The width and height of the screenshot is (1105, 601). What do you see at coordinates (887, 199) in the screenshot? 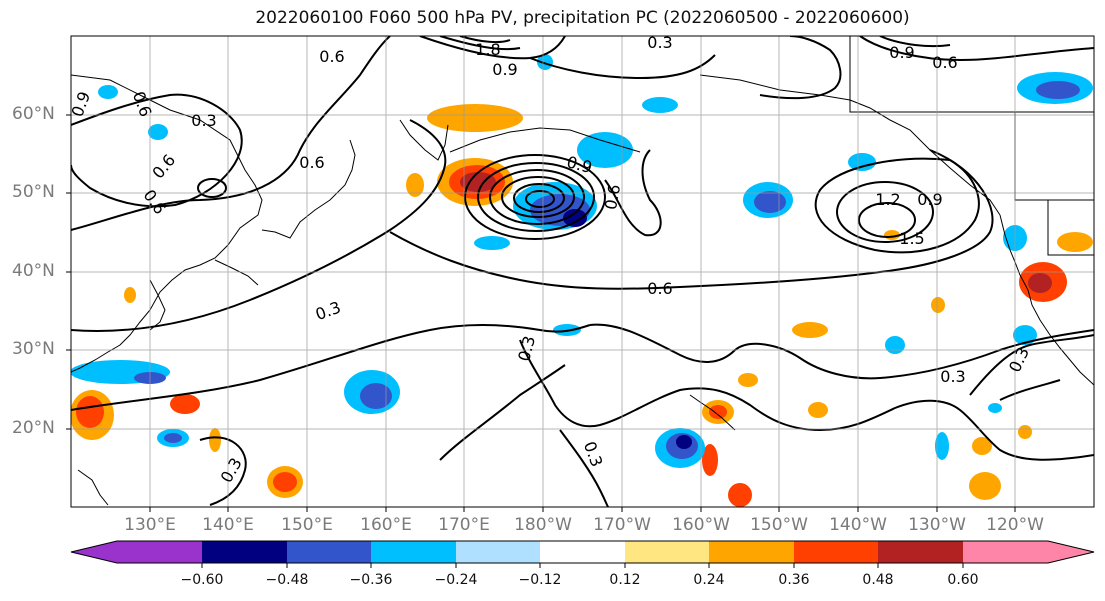
I see `contour-label: 1.2` at bounding box center [887, 199].